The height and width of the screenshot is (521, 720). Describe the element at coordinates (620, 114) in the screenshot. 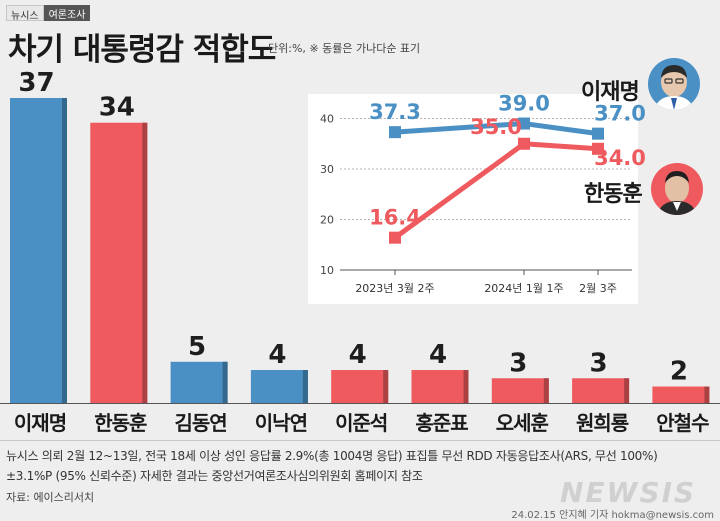

I see `series-value-label: 37.0` at that location.